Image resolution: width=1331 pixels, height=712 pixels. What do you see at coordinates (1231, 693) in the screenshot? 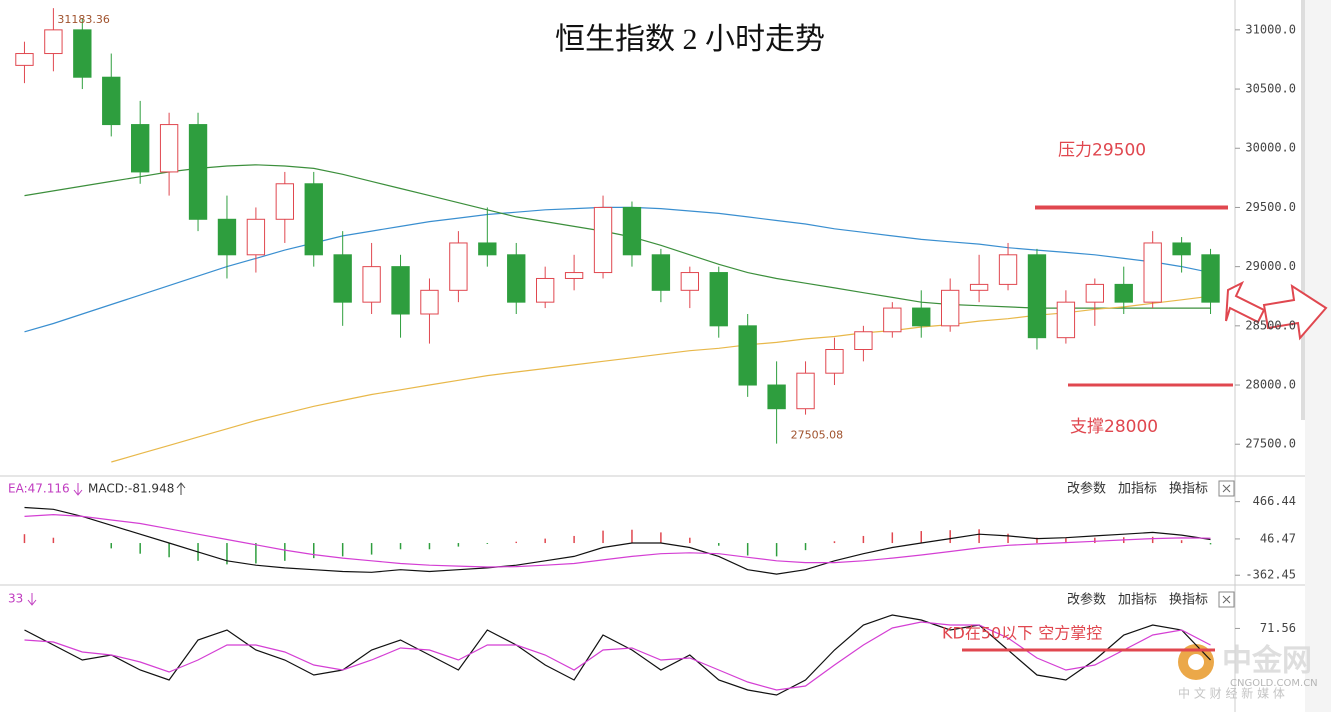
I see `watermark-slogan: 中 文 财 经 新 媒 体` at bounding box center [1231, 693].